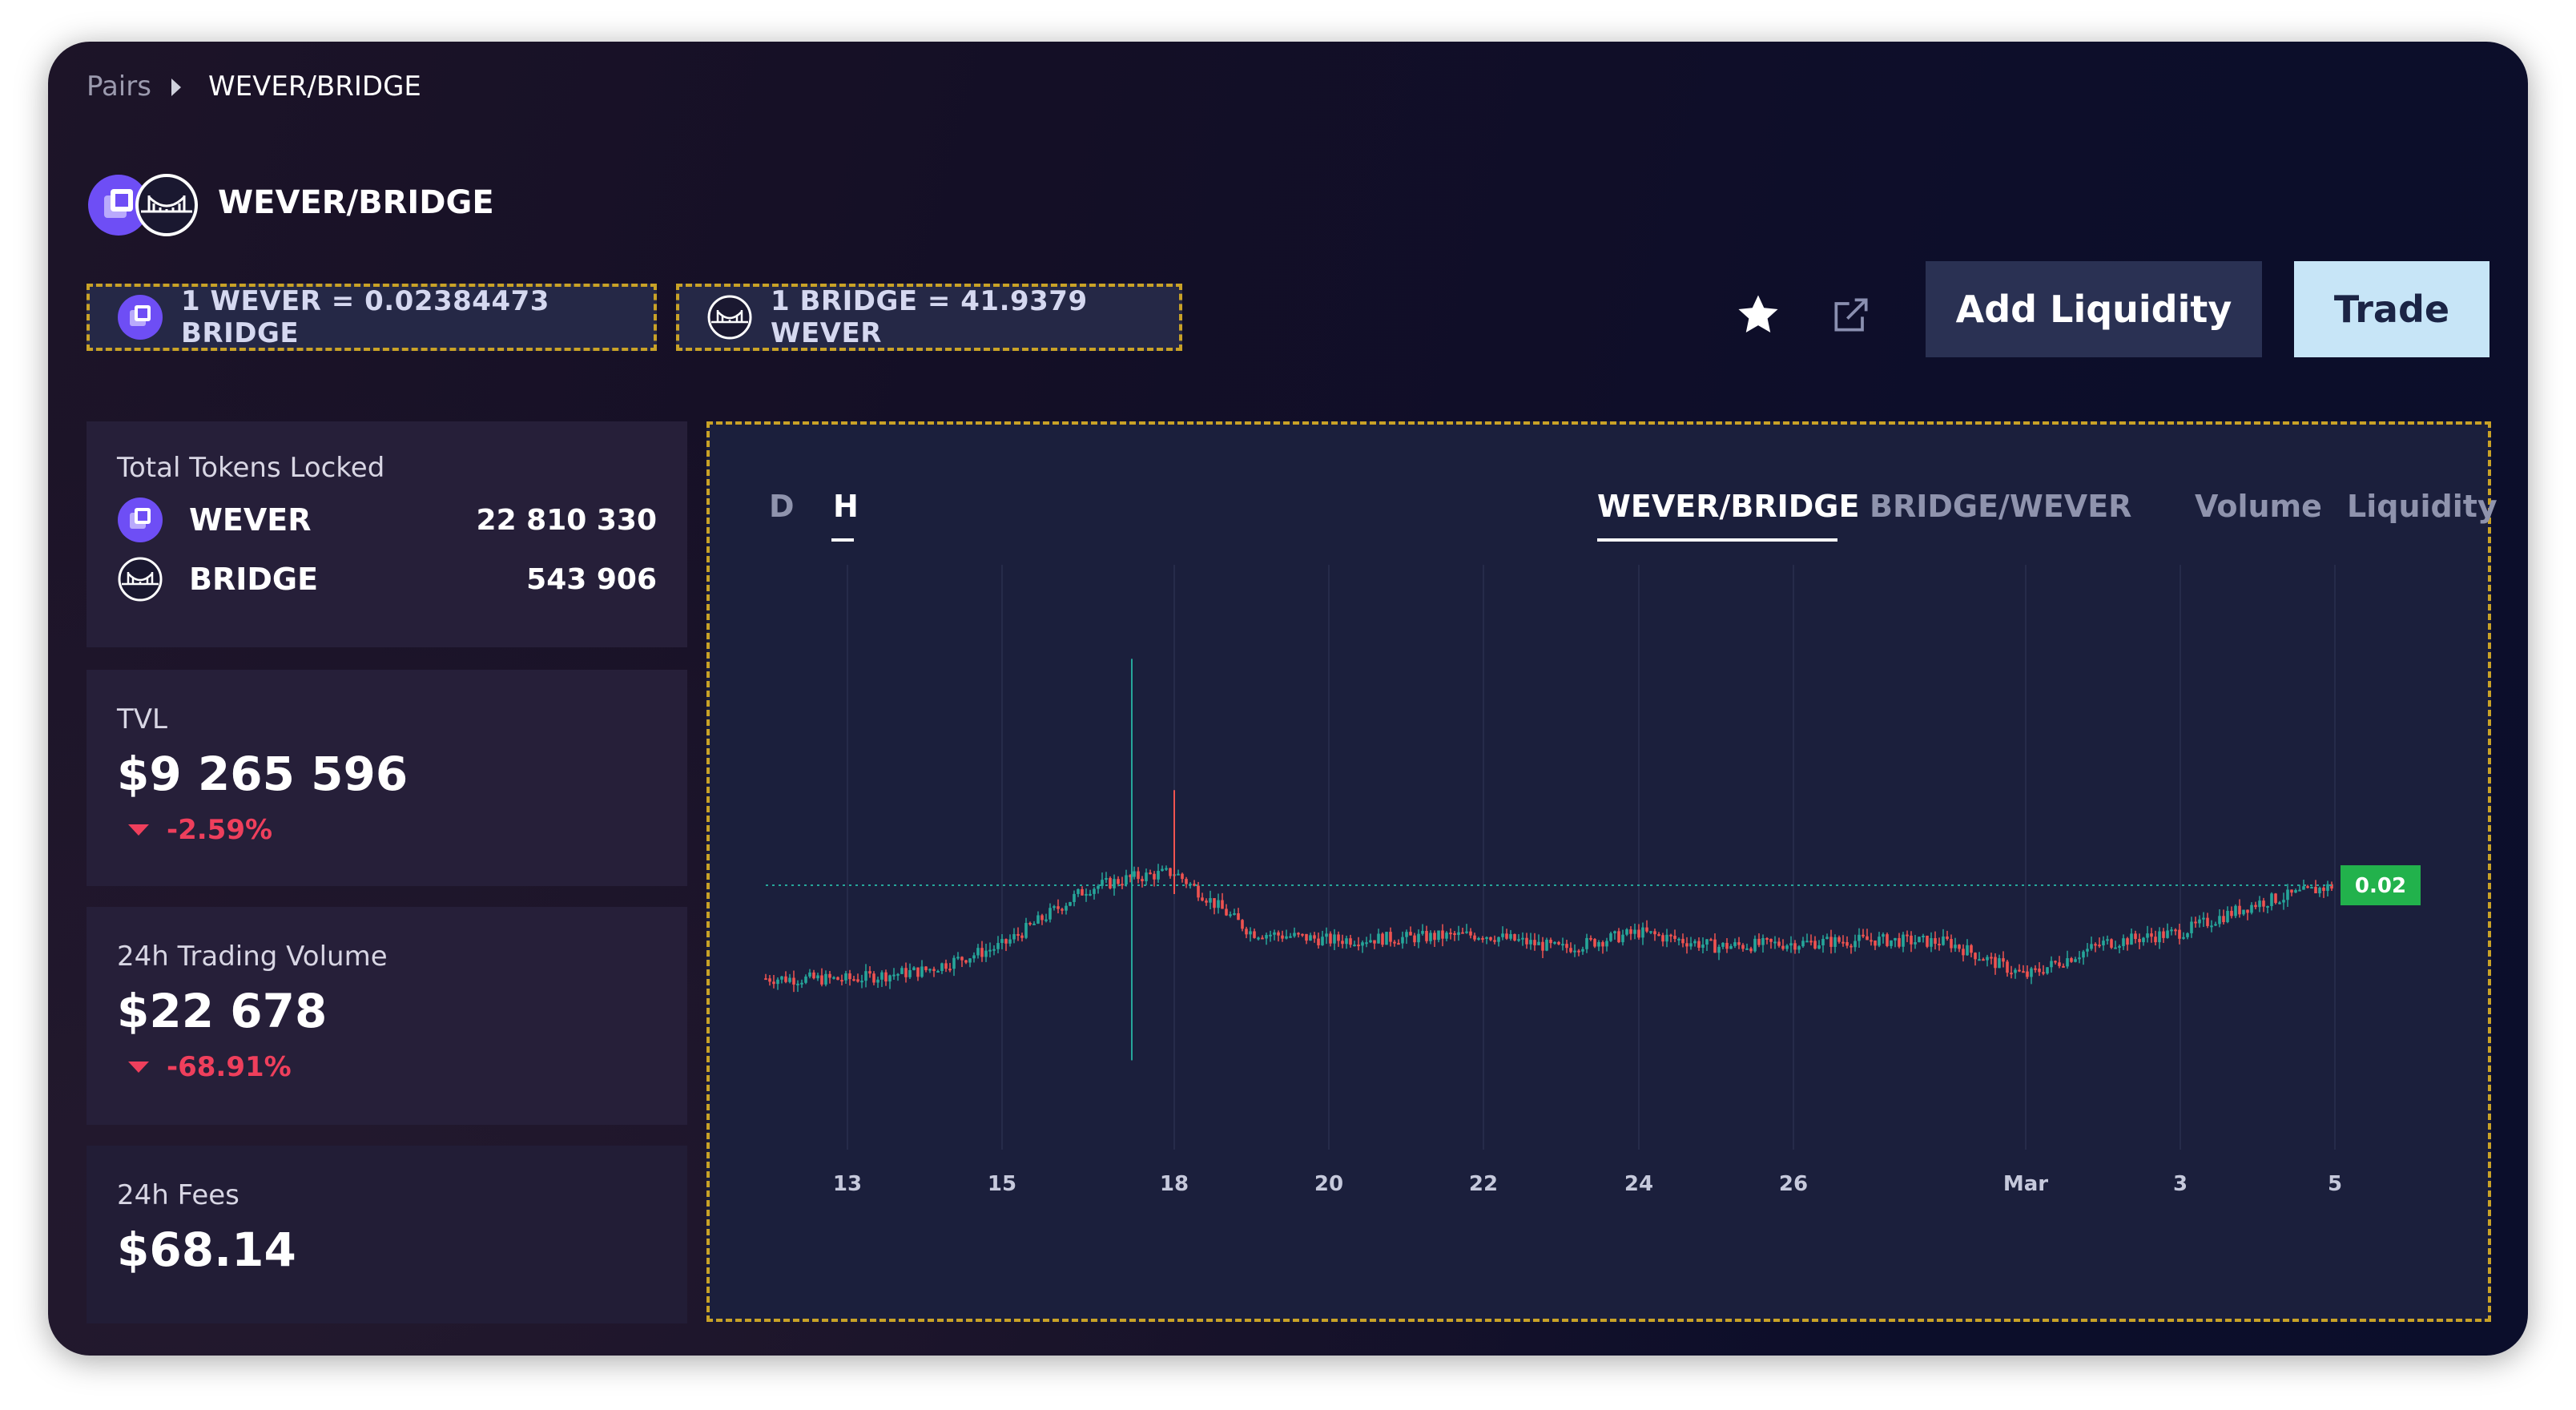 Image resolution: width=2576 pixels, height=1410 pixels. Describe the element at coordinates (2422, 506) in the screenshot. I see `tab-liquidity: Liquidity` at that location.